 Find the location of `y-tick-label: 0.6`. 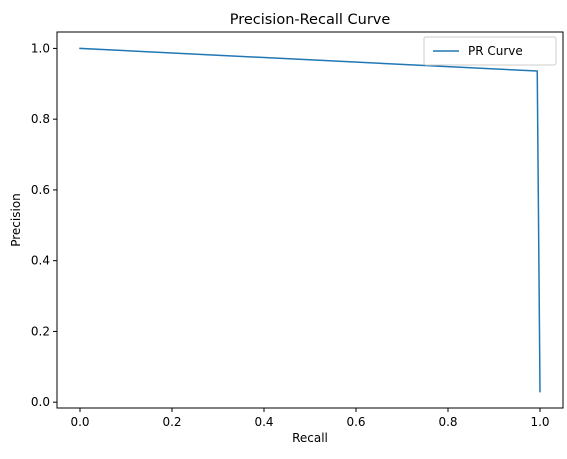

y-tick-label: 0.6 is located at coordinates (40, 190).